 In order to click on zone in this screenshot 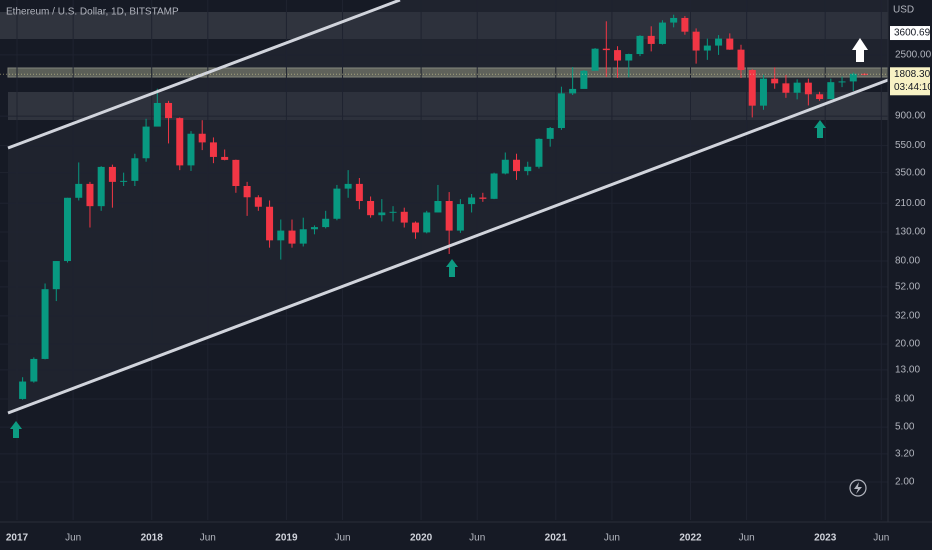, I will do `click(444, 25)`.